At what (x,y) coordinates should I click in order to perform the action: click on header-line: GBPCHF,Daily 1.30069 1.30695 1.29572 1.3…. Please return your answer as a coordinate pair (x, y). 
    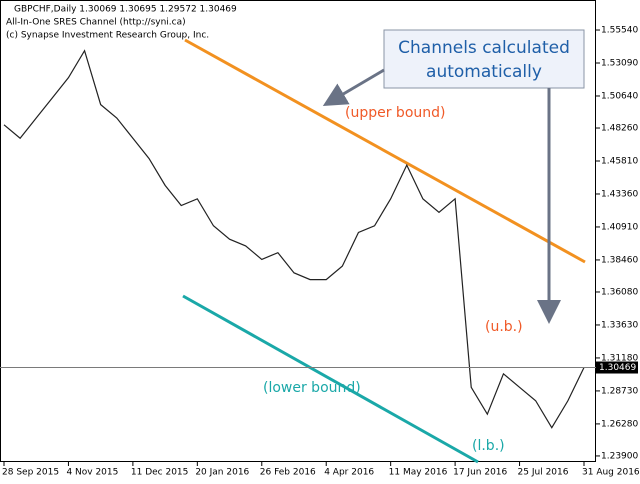
    Looking at the image, I should click on (125, 10).